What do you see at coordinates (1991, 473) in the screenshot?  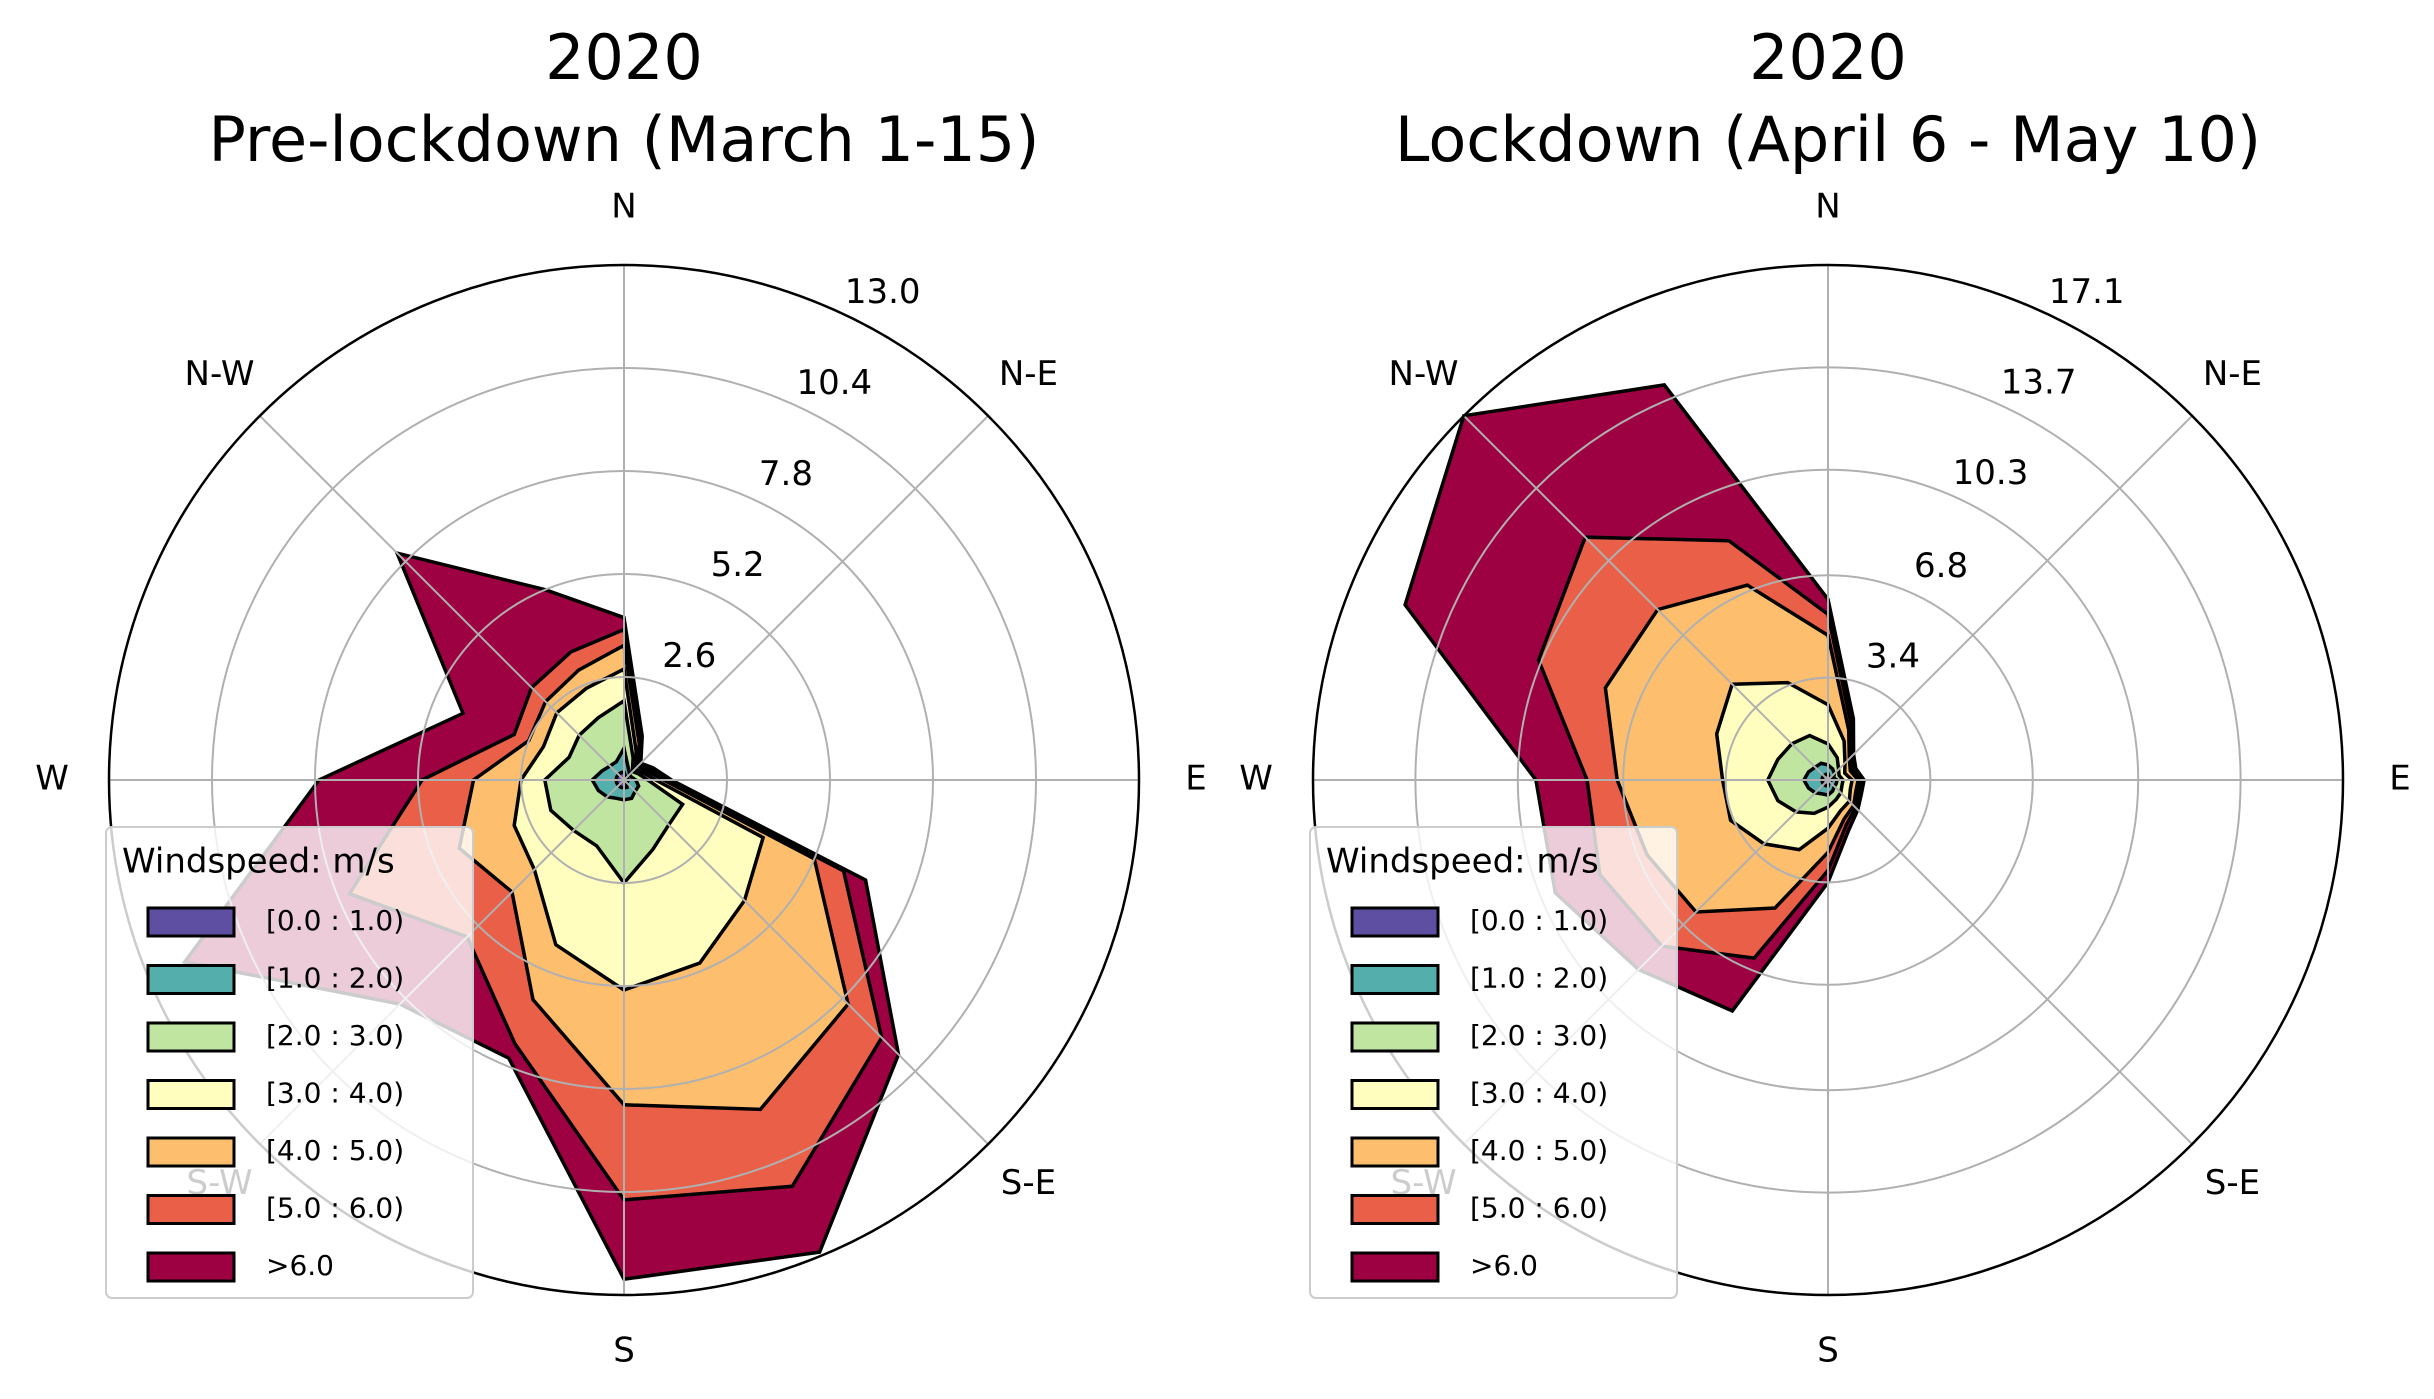 I see `r-tick-label: 10.3` at bounding box center [1991, 473].